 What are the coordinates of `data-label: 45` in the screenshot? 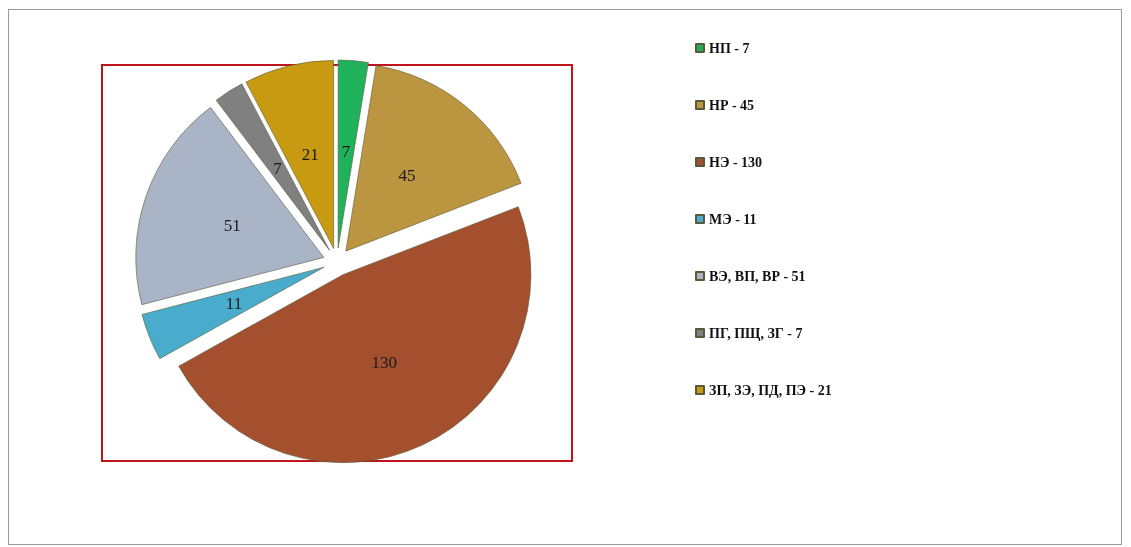 It's located at (407, 176).